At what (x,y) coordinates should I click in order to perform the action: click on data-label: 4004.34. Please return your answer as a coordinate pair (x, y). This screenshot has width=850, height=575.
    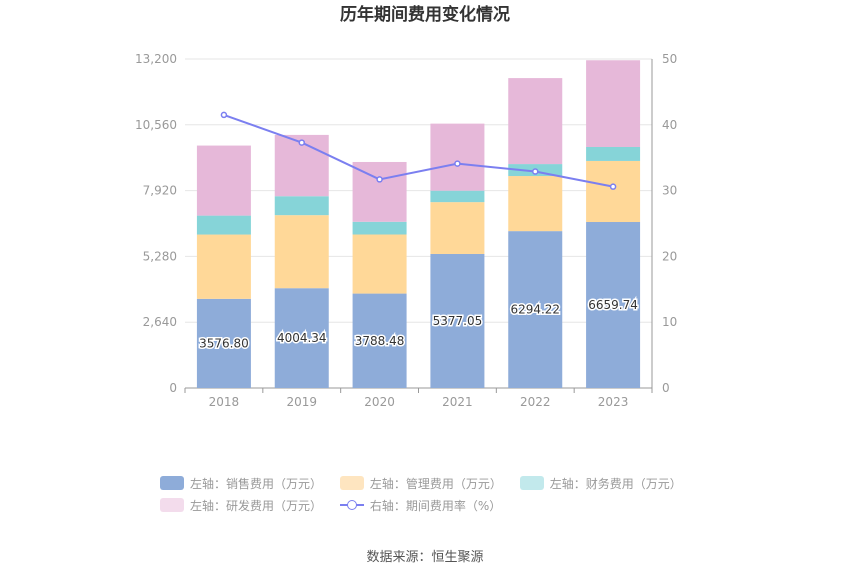
    Looking at the image, I should click on (302, 338).